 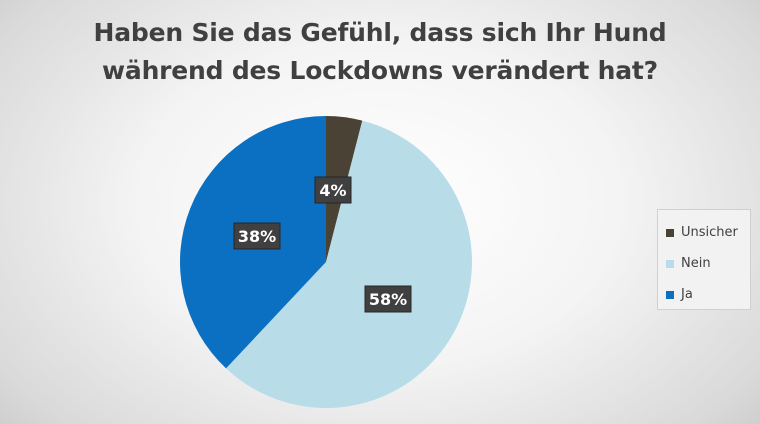 I want to click on data-label-nein: 58%, so click(x=388, y=299).